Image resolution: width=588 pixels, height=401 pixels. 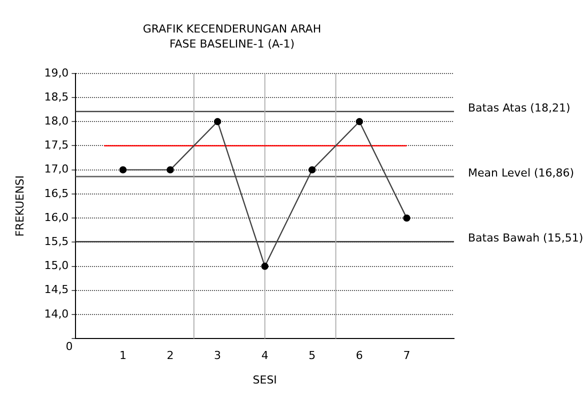 I want to click on y-tick-label: 18,0, so click(x=56, y=121).